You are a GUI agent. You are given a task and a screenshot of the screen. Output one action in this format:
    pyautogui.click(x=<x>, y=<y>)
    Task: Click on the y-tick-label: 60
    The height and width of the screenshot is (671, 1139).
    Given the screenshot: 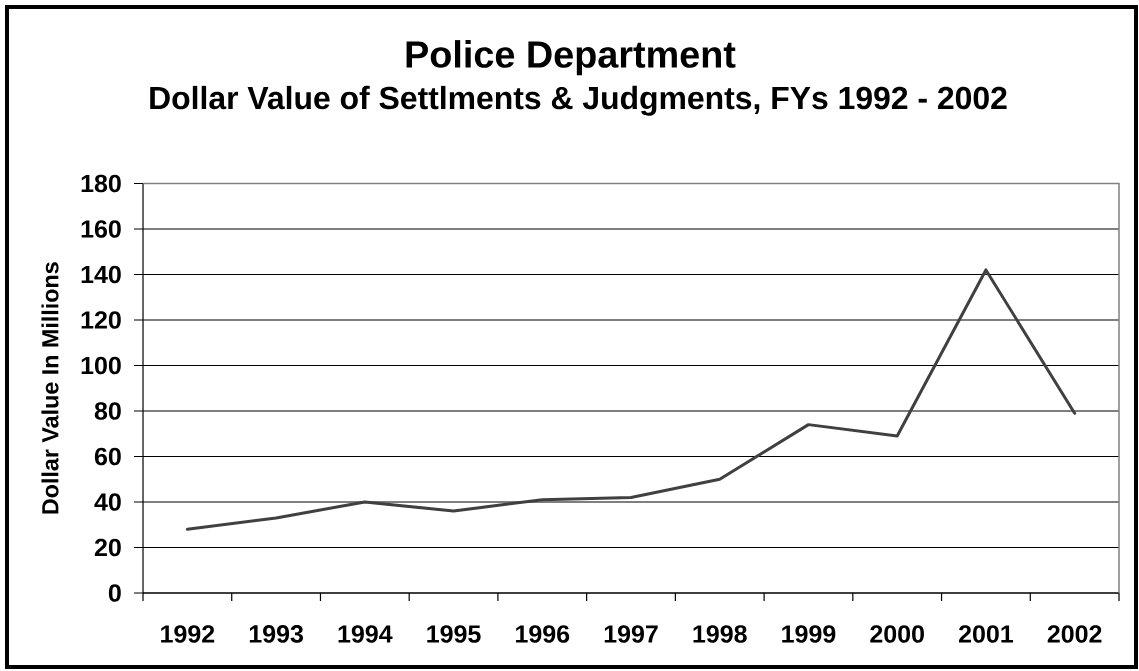 What is the action you would take?
    pyautogui.click(x=107, y=456)
    